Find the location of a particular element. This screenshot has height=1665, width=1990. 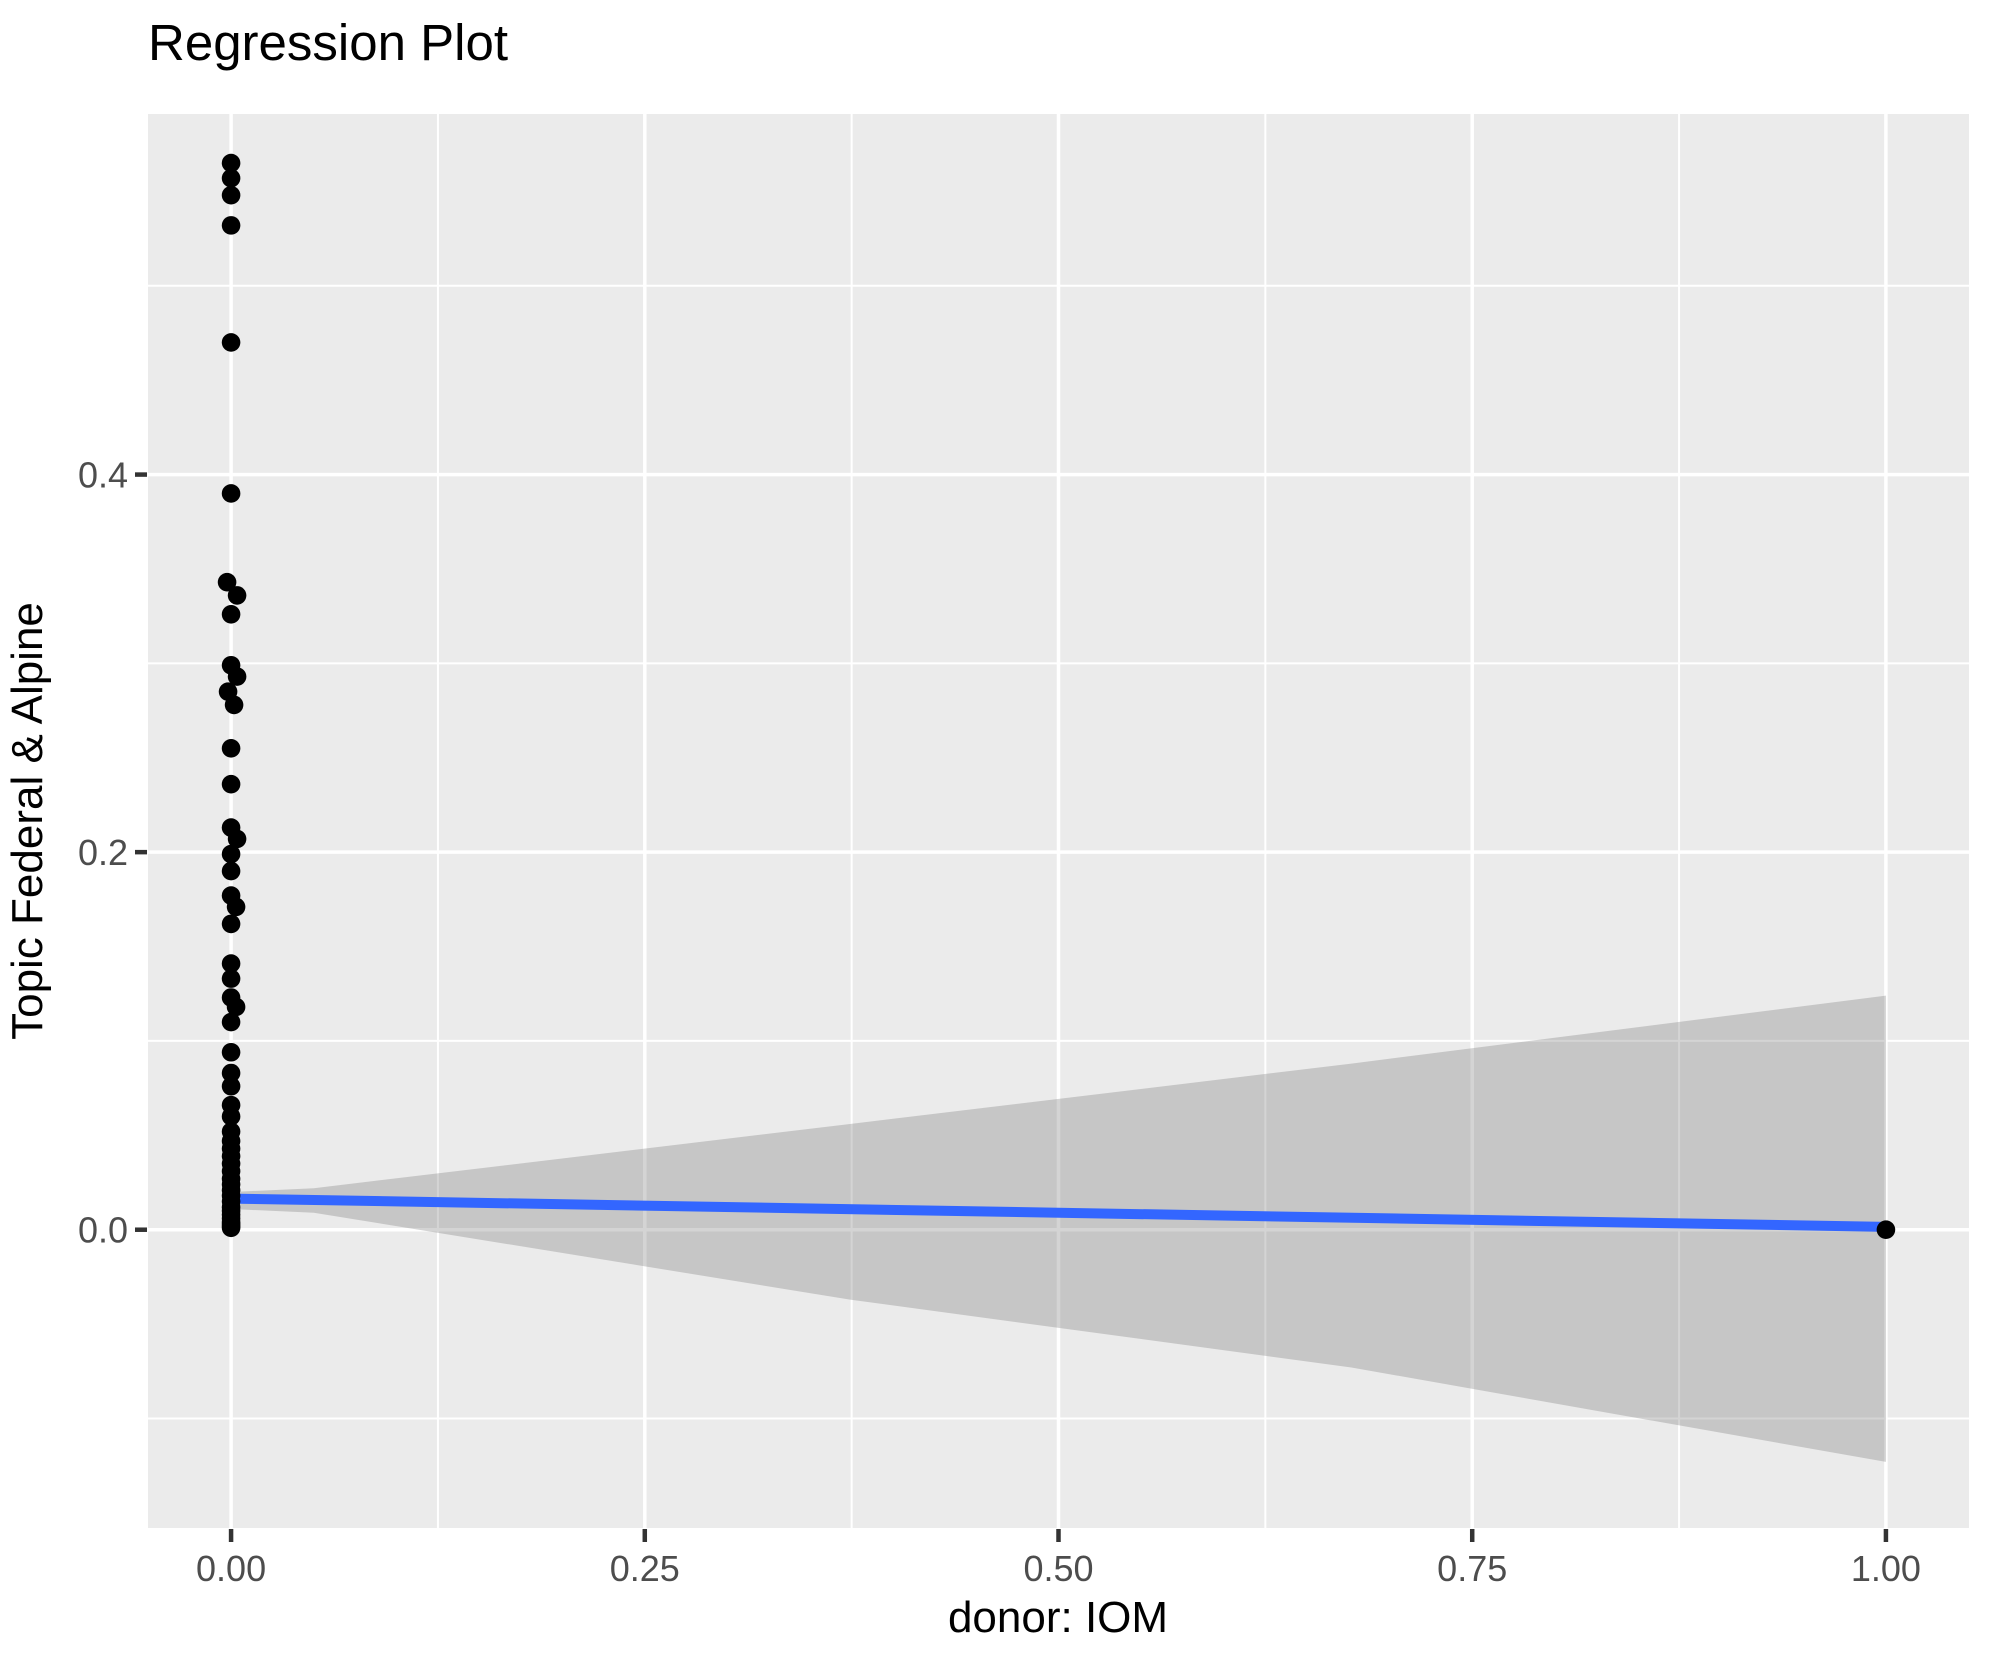

x-tick-label: 0.50 is located at coordinates (1058, 1568).